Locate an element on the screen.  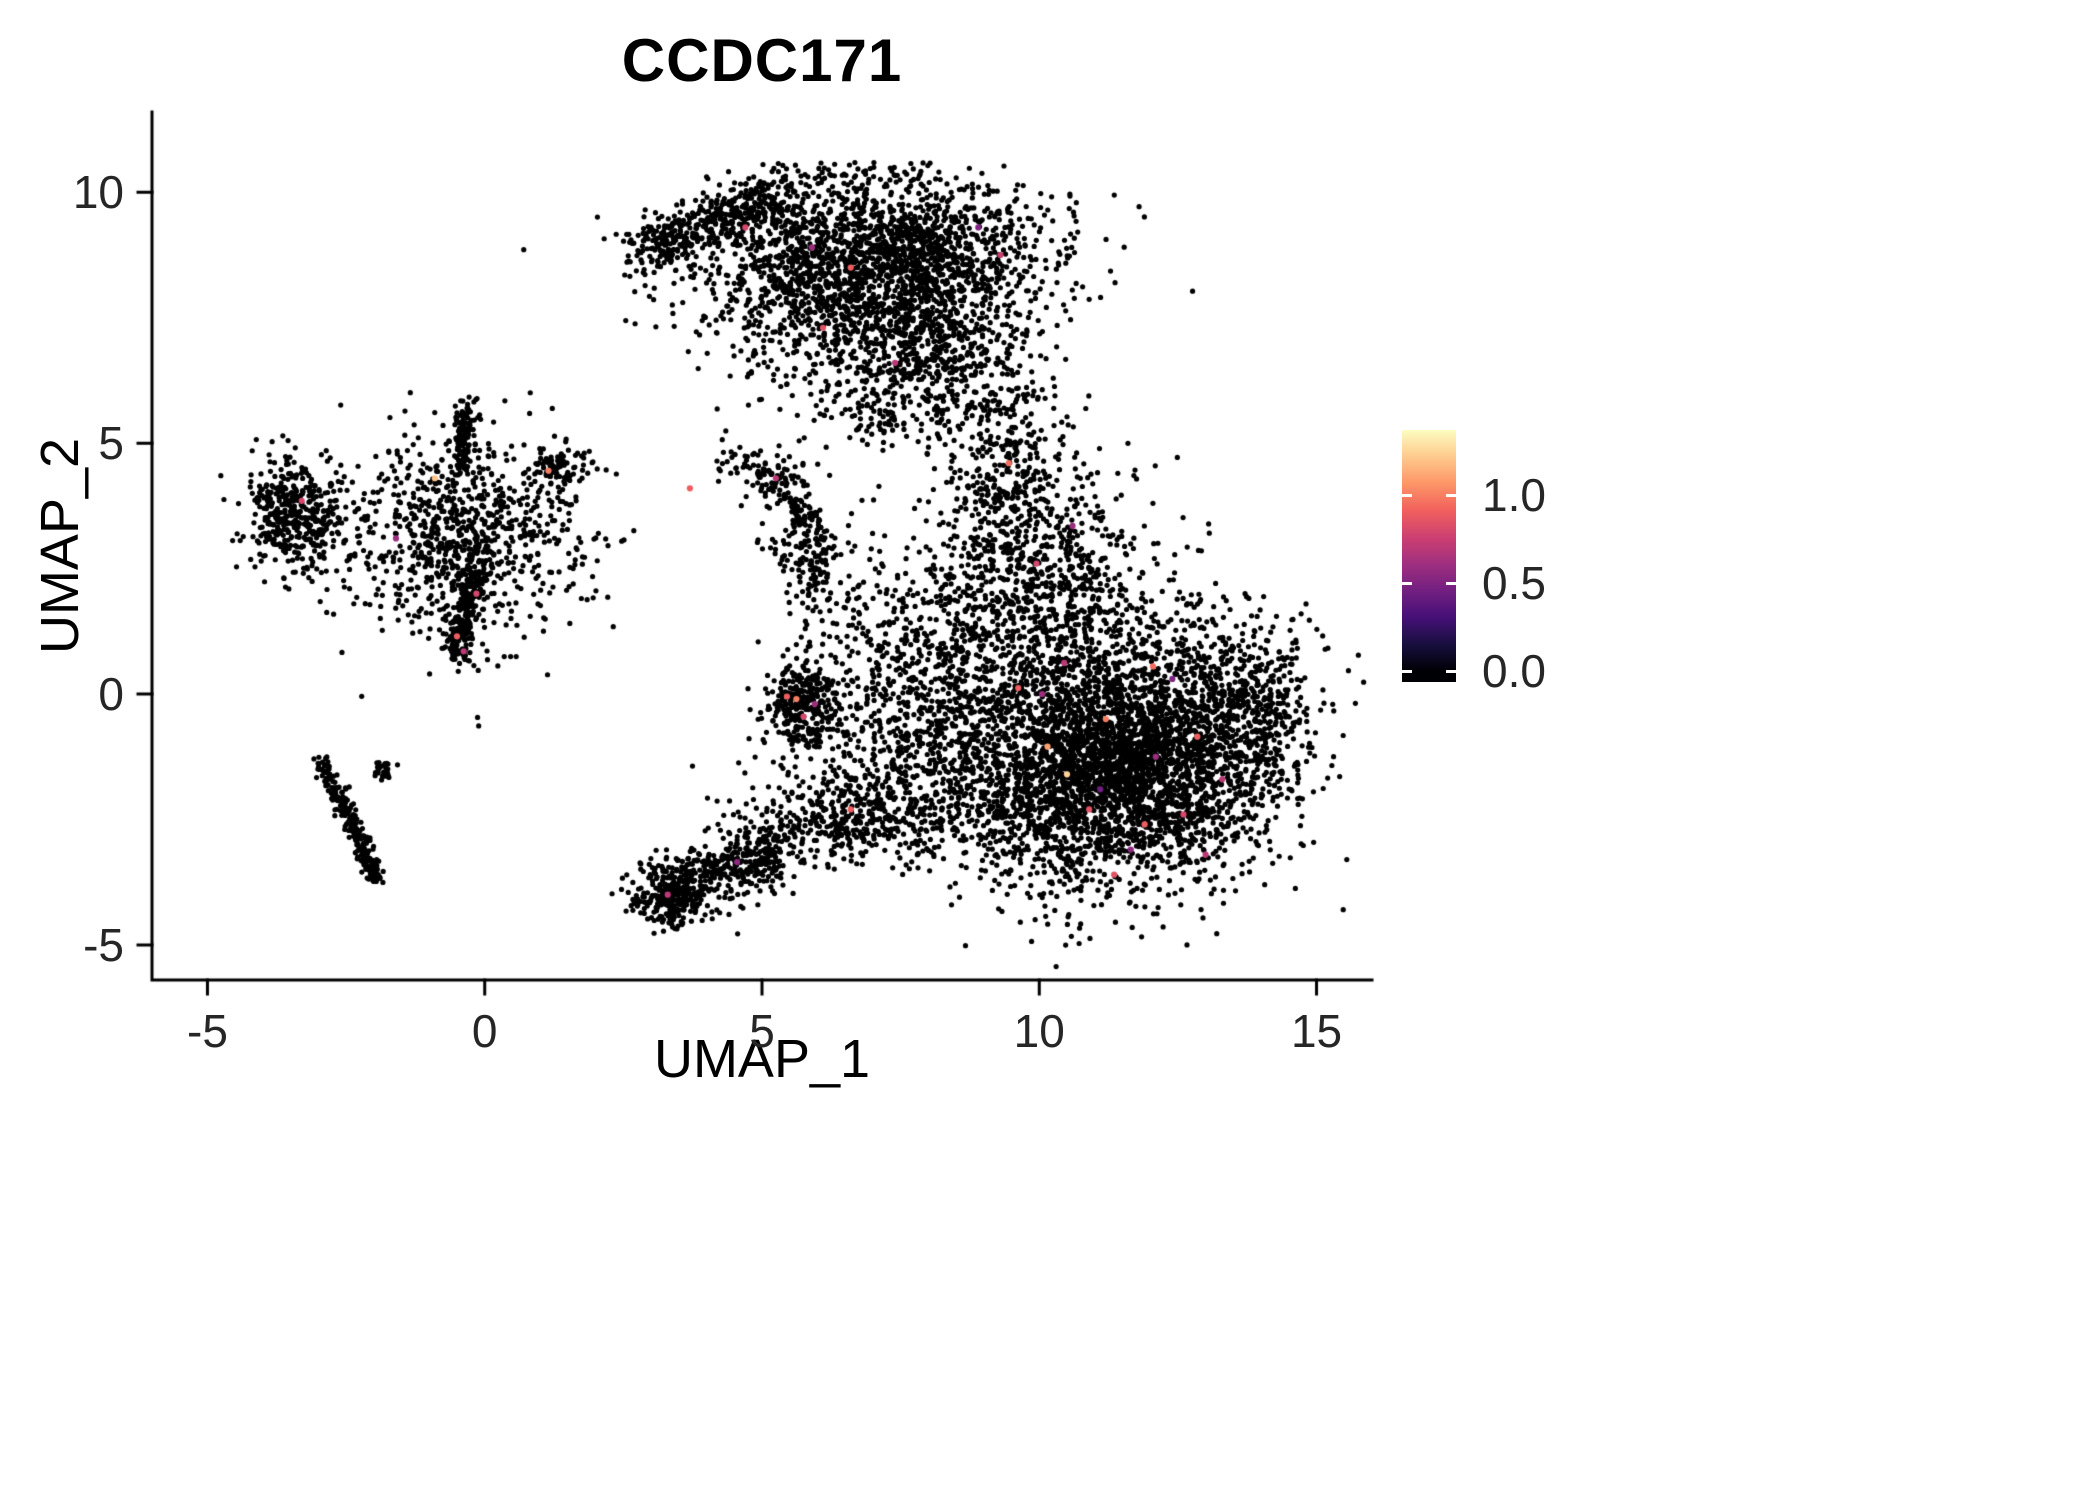
colorbar-tick-label: 0.0 is located at coordinates (1514, 671).